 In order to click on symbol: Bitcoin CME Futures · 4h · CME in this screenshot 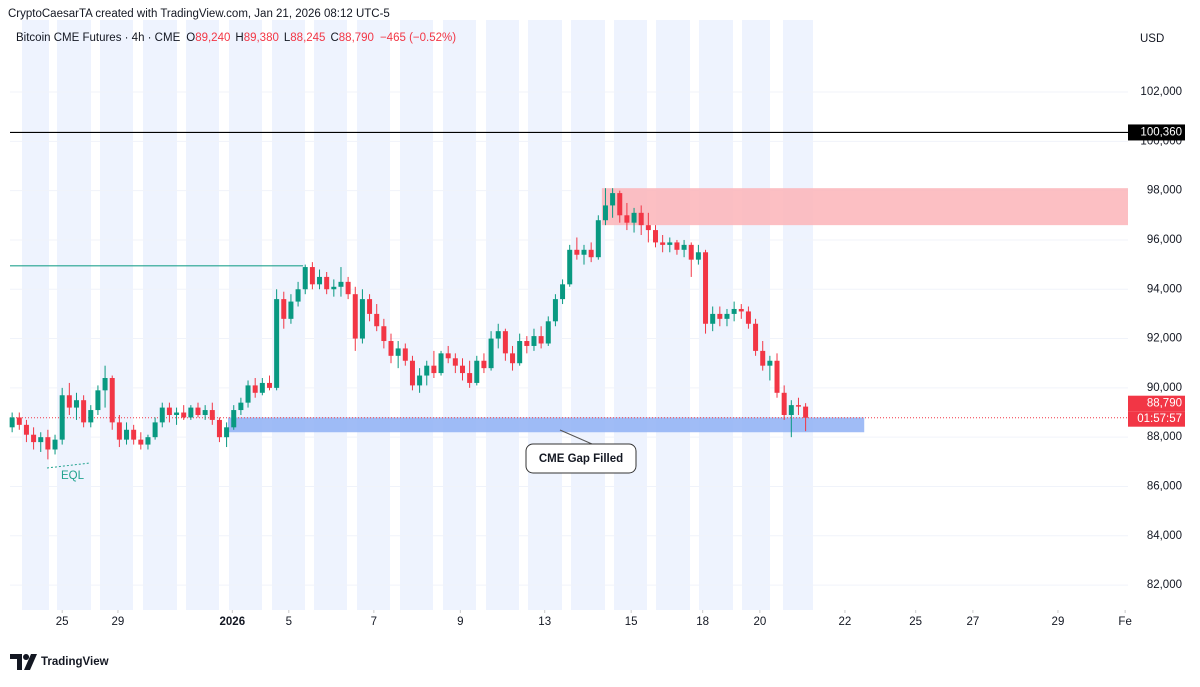, I will do `click(98, 38)`.